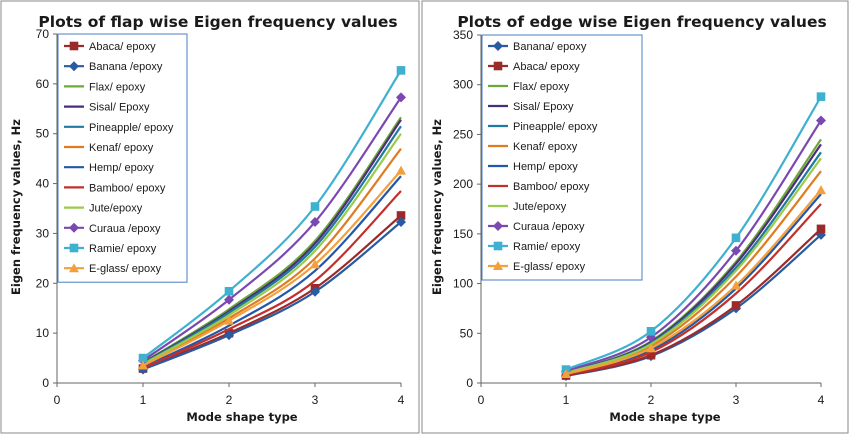 This screenshot has width=850, height=436. I want to click on flapwise-legend-item: Hemp/ epoxy, so click(109, 168).